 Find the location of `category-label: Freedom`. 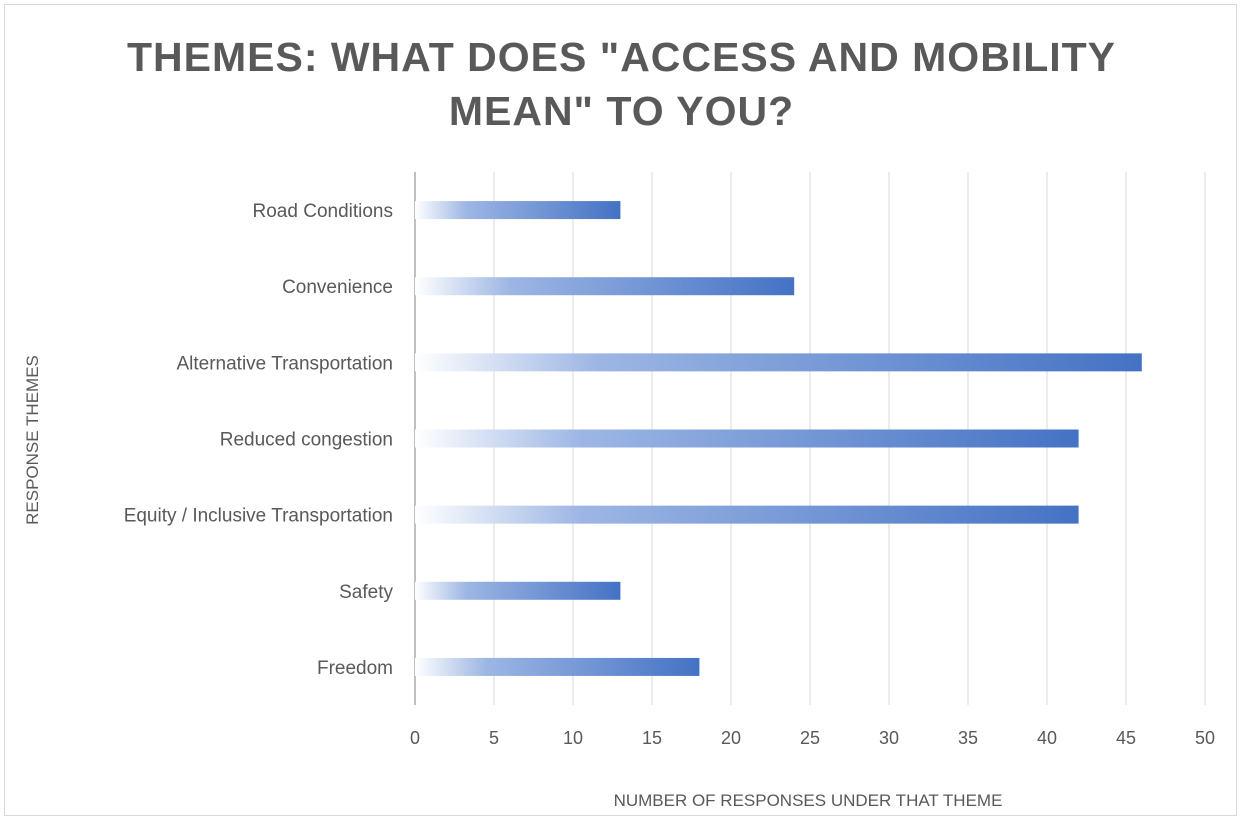

category-label: Freedom is located at coordinates (355, 668).